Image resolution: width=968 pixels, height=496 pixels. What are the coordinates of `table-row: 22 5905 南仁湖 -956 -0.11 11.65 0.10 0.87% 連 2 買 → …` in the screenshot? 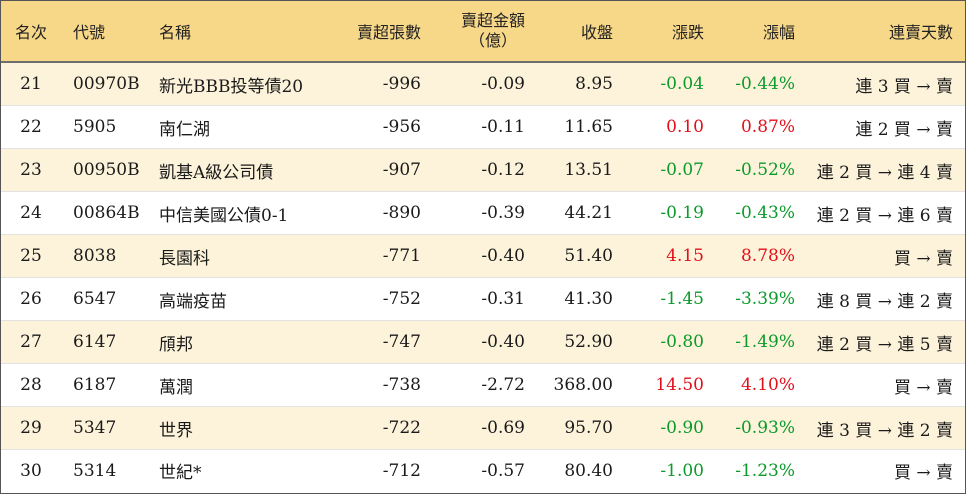 It's located at (483, 127).